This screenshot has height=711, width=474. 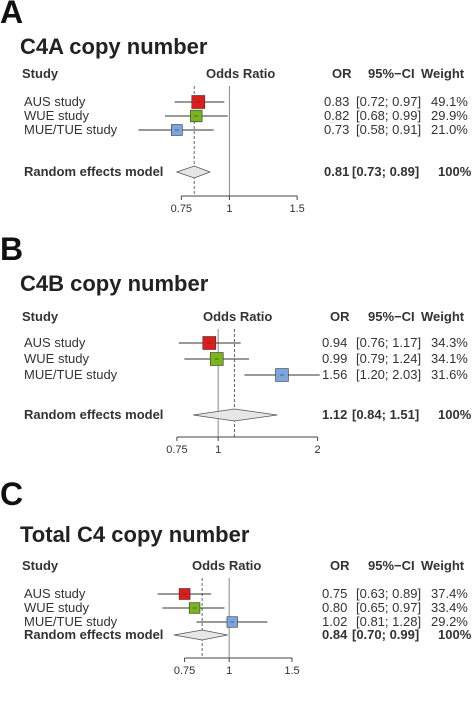 I want to click on or-value: 0.75, so click(x=335, y=593).